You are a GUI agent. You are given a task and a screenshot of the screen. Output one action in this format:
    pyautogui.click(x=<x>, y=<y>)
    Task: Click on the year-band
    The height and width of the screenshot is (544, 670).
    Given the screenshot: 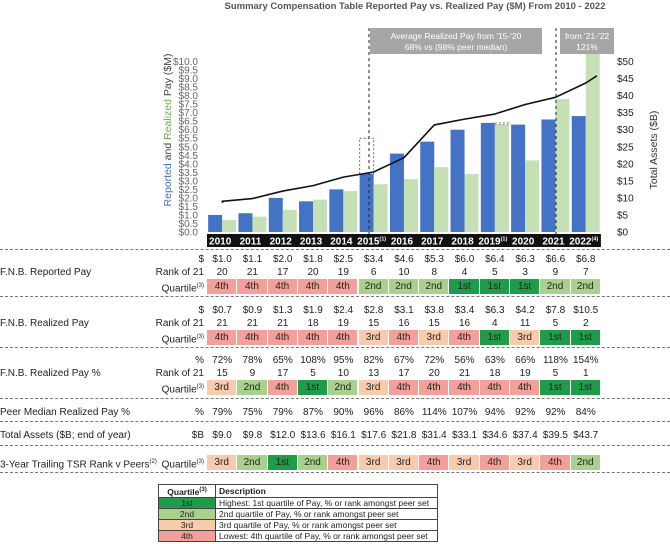 What is the action you would take?
    pyautogui.click(x=404, y=240)
    